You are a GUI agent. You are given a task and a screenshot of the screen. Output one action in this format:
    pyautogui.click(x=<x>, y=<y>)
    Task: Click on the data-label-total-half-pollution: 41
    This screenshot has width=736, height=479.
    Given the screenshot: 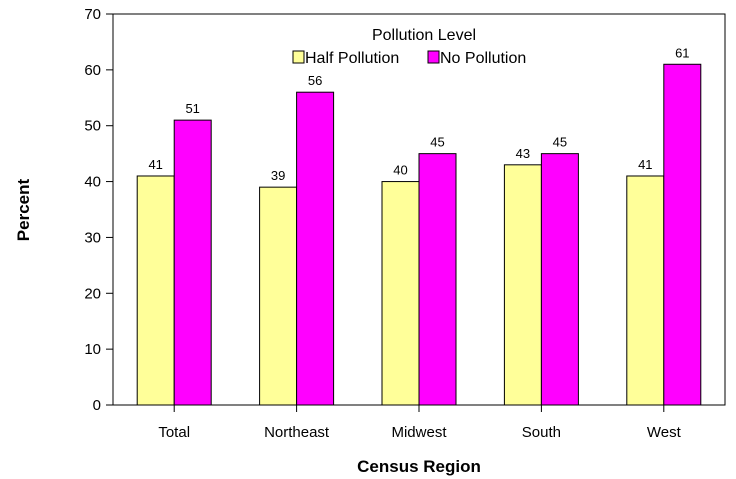 What is the action you would take?
    pyautogui.click(x=155, y=164)
    